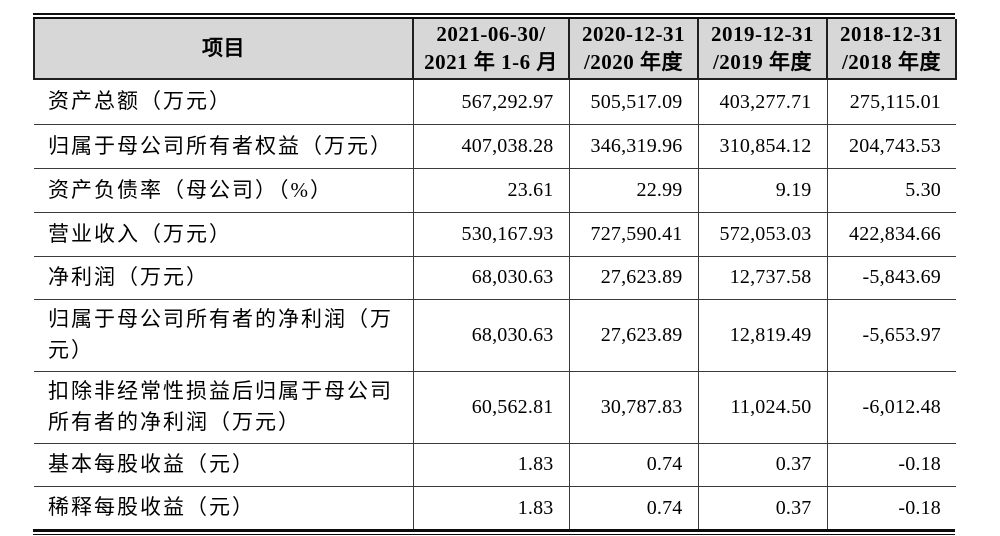 The image size is (1000, 536). I want to click on header-cell-period-2021: 2021-06-30/ 2021 年 1-6 月, so click(491, 50).